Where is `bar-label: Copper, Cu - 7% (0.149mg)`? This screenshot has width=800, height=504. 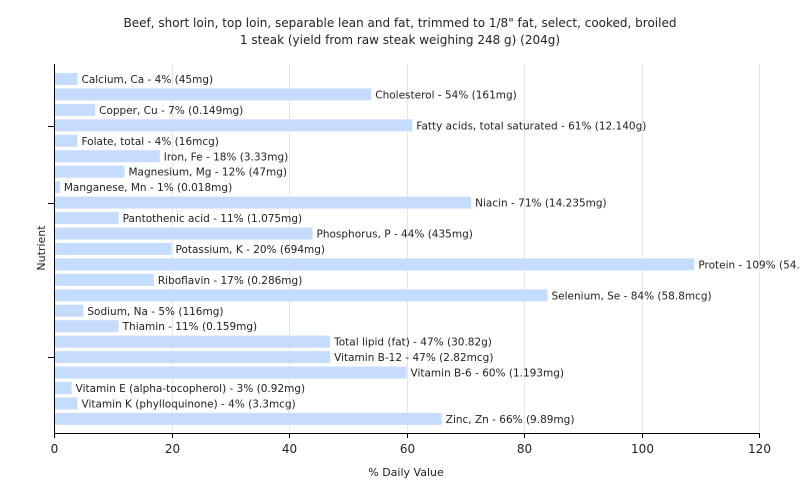
bar-label: Copper, Cu - 7% (0.149mg) is located at coordinates (171, 111).